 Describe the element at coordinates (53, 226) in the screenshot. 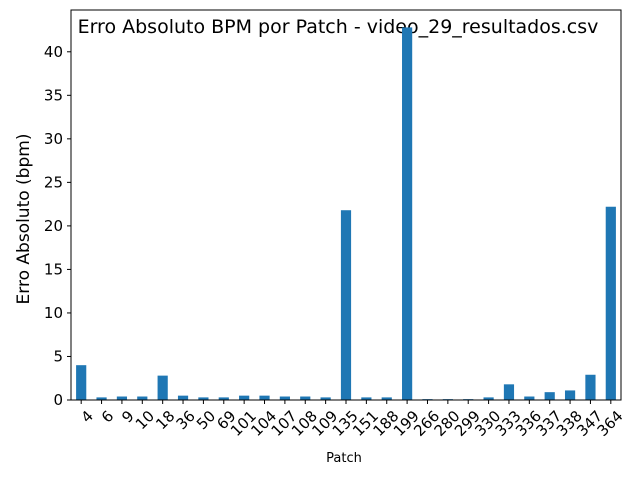

I see `y-tick-label: 20` at that location.